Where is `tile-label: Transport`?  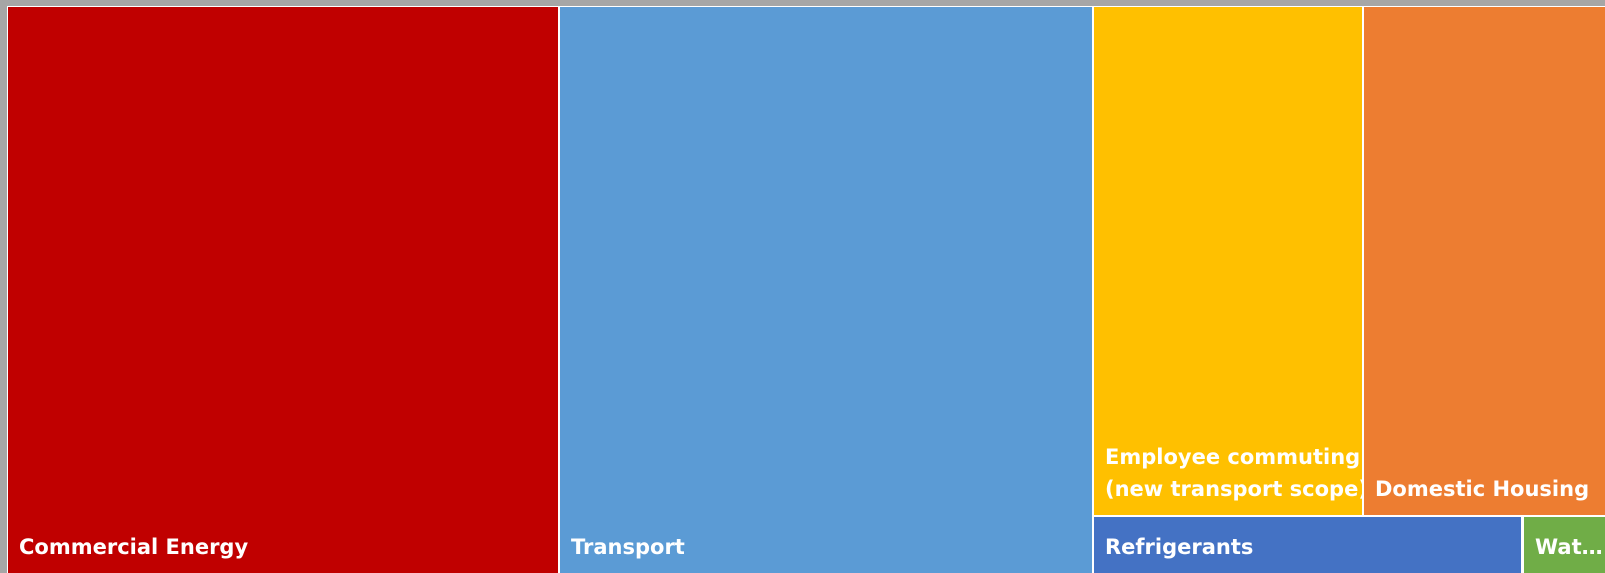
tile-label: Transport is located at coordinates (628, 547).